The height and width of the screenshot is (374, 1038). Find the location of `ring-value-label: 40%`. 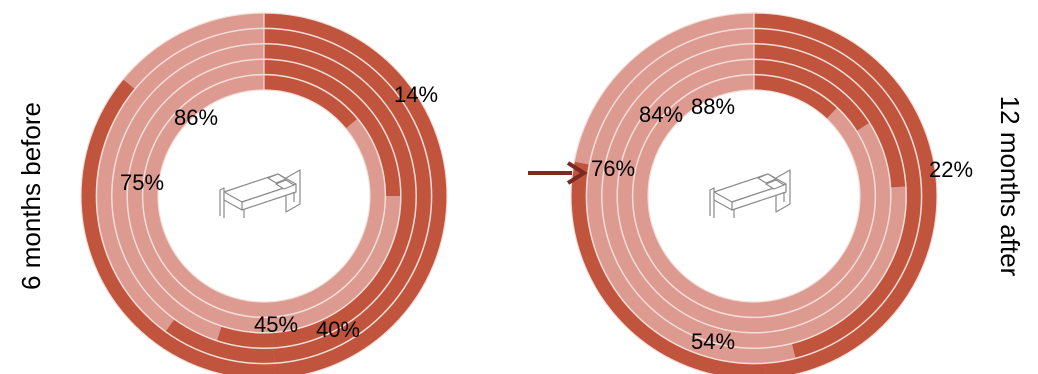

ring-value-label: 40% is located at coordinates (338, 329).